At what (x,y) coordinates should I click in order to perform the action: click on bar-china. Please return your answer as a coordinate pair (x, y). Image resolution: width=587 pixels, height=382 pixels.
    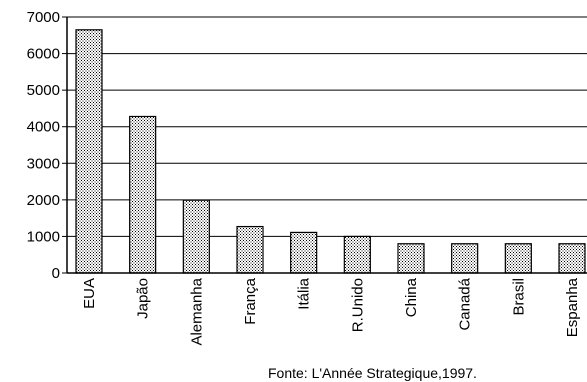
    Looking at the image, I should click on (411, 258).